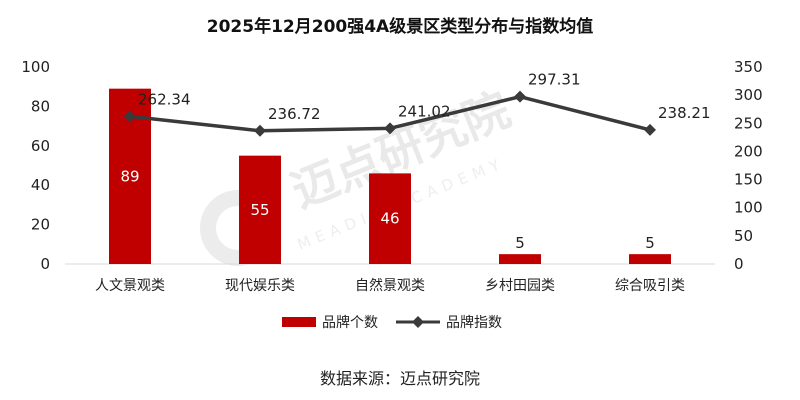  Describe the element at coordinates (520, 286) in the screenshot. I see `category-label: 乡村田园类` at that location.